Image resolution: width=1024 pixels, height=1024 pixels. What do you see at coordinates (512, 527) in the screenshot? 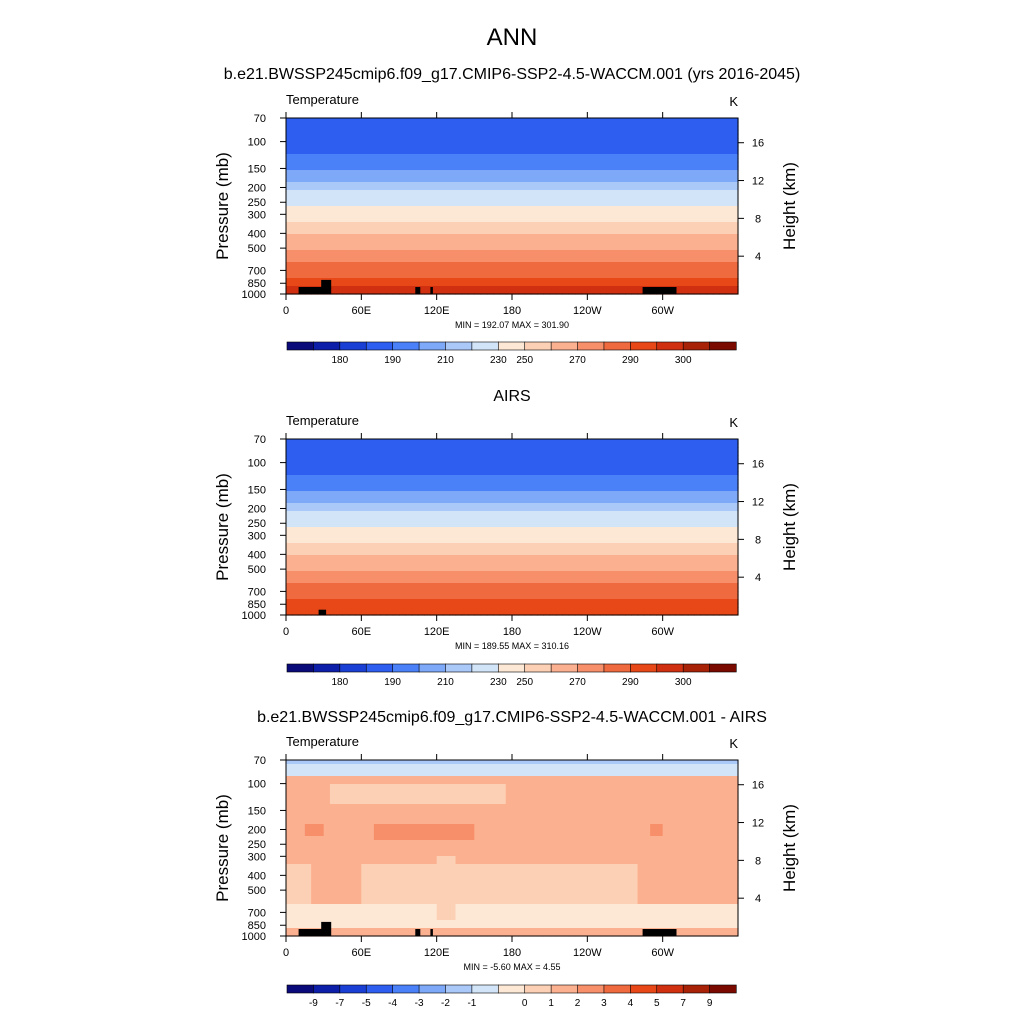
I see `panel-2-contour-field` at bounding box center [512, 527].